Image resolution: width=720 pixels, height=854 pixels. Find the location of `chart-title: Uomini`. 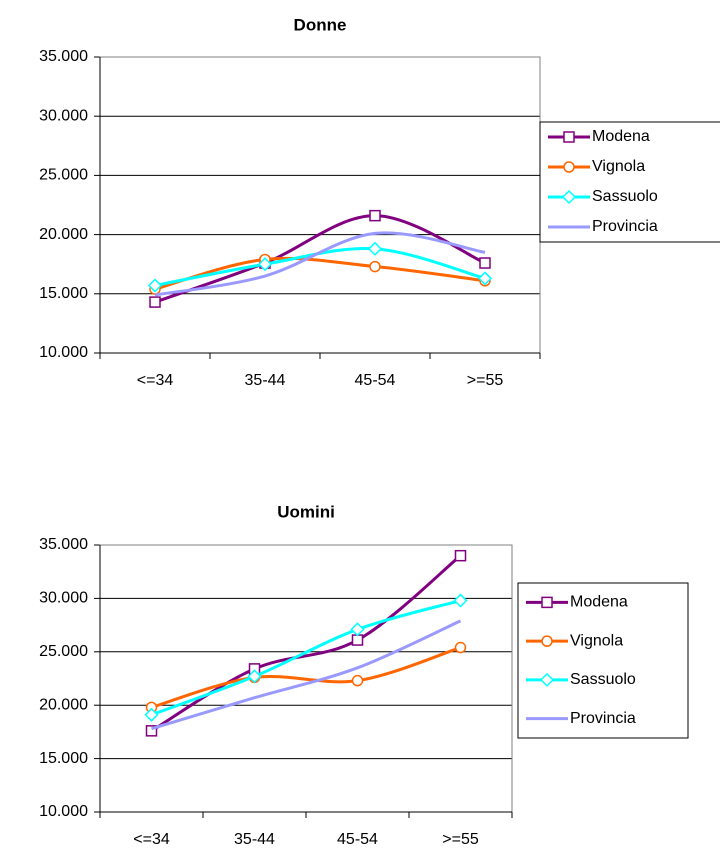

chart-title: Uomini is located at coordinates (306, 511).